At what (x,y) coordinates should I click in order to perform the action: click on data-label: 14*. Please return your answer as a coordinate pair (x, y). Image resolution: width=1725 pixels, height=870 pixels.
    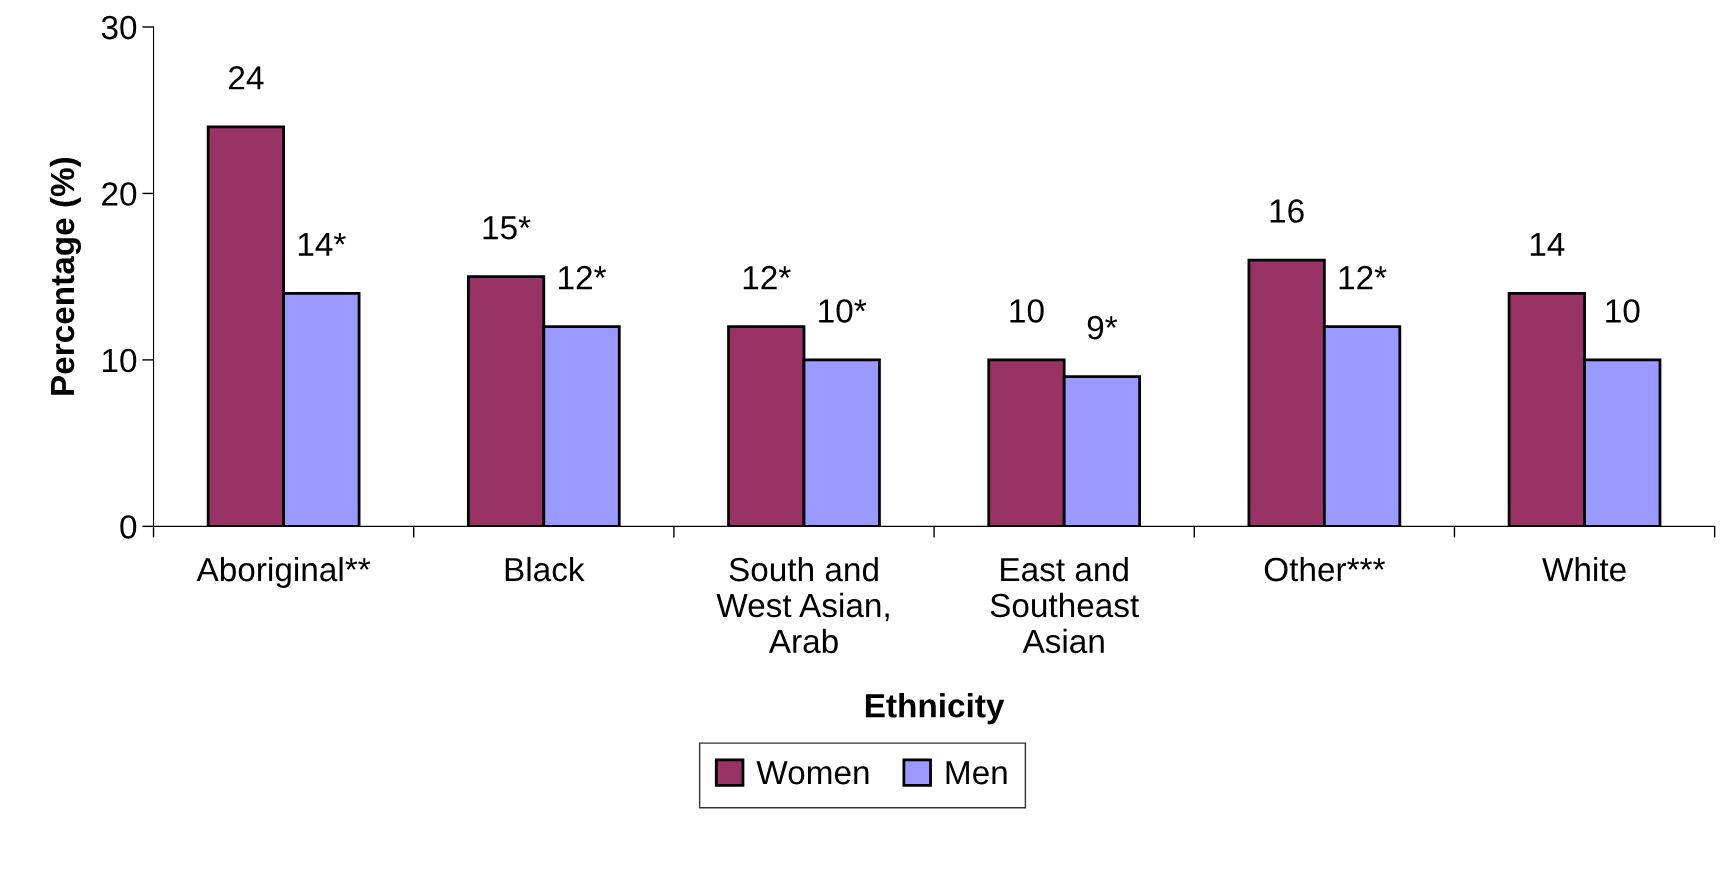
    Looking at the image, I should click on (322, 244).